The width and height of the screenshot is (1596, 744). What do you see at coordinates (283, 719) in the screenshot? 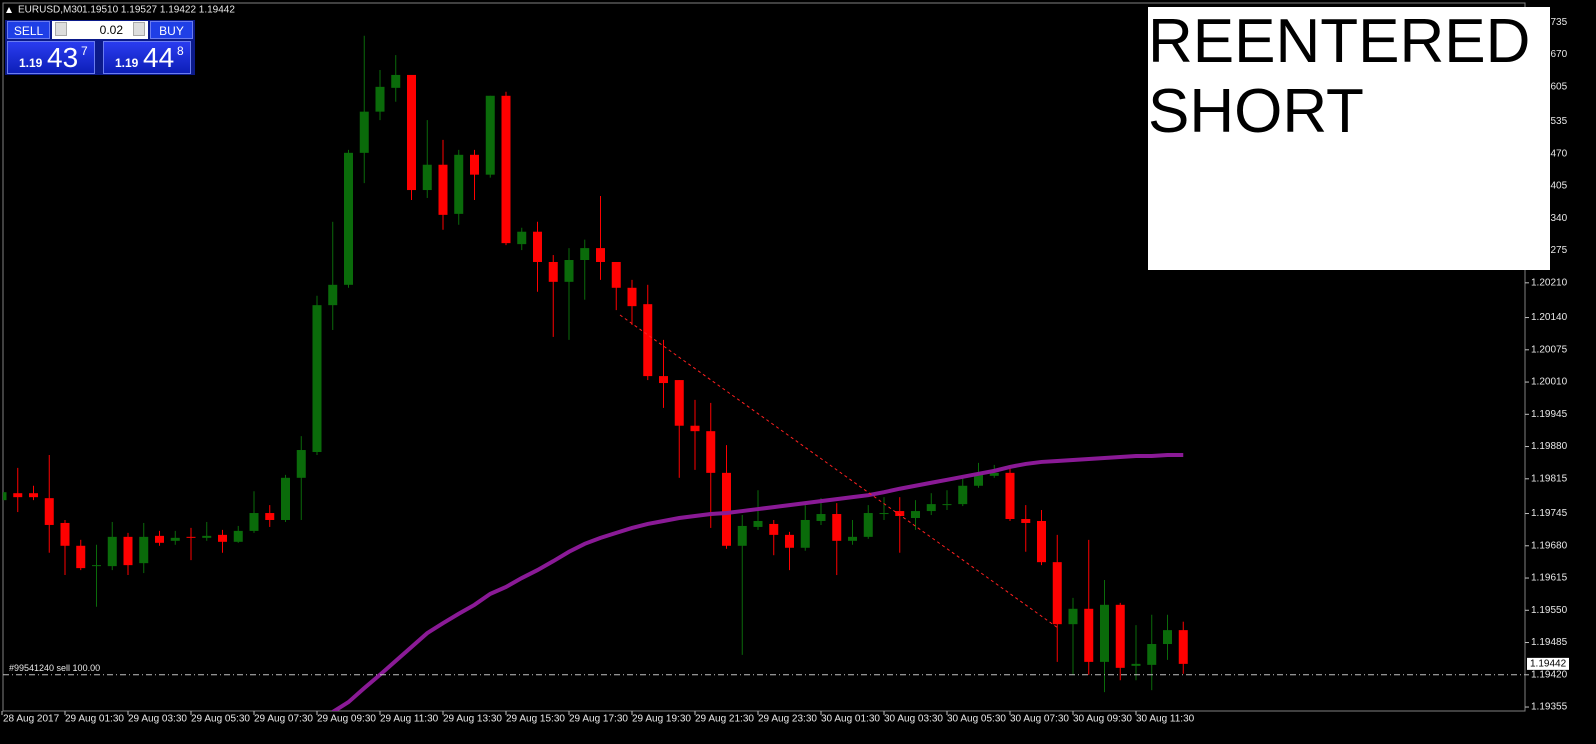
I see `x-tick-label: 29 Aug 07:30` at bounding box center [283, 719].